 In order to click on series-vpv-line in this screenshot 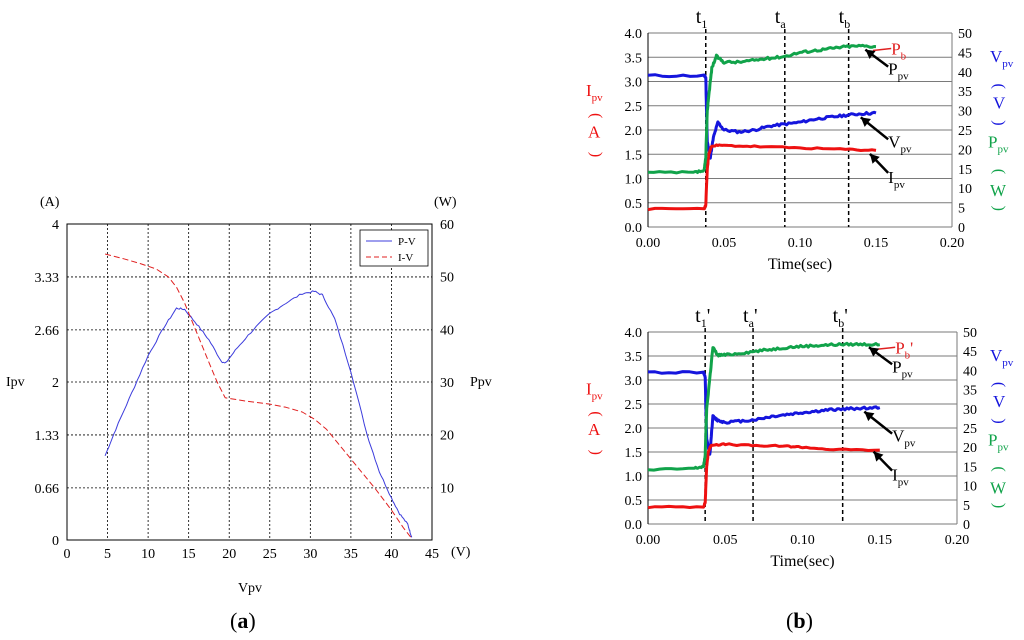, I will do `click(764, 413)`.